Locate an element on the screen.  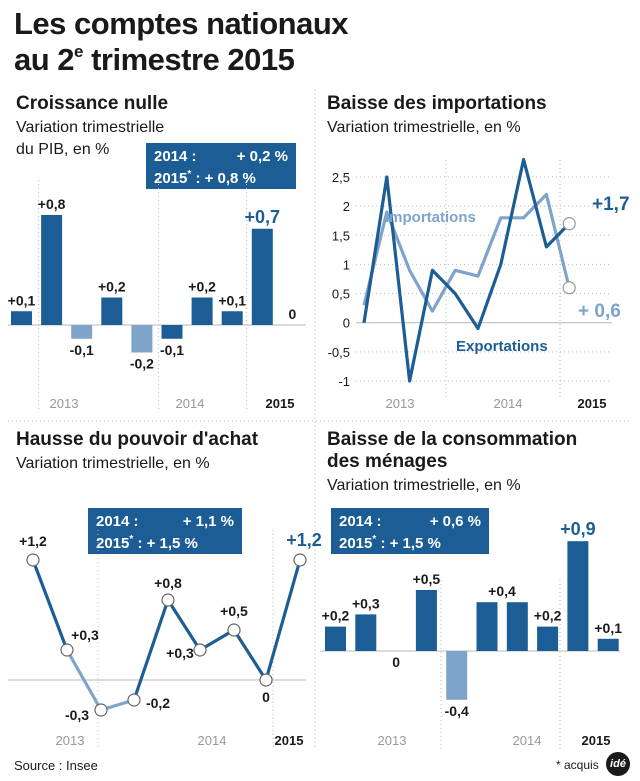
pib-info-row-1-sup: * is located at coordinates (189, 174).